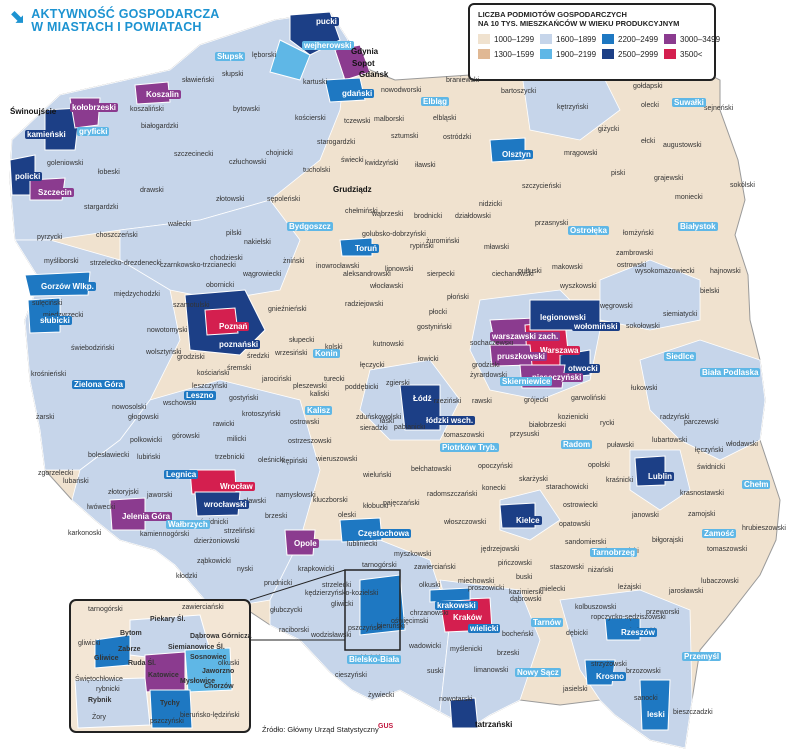 The width and height of the screenshot is (788, 755). Describe the element at coordinates (219, 686) in the screenshot. I see `inset-label: Chorzów` at that location.